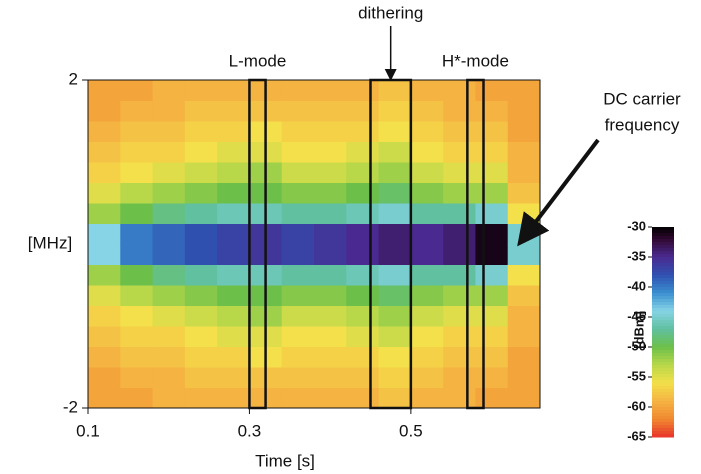 The image size is (701, 474). What do you see at coordinates (636, 405) in the screenshot?
I see `colorbar-tick-label: -60` at bounding box center [636, 405].